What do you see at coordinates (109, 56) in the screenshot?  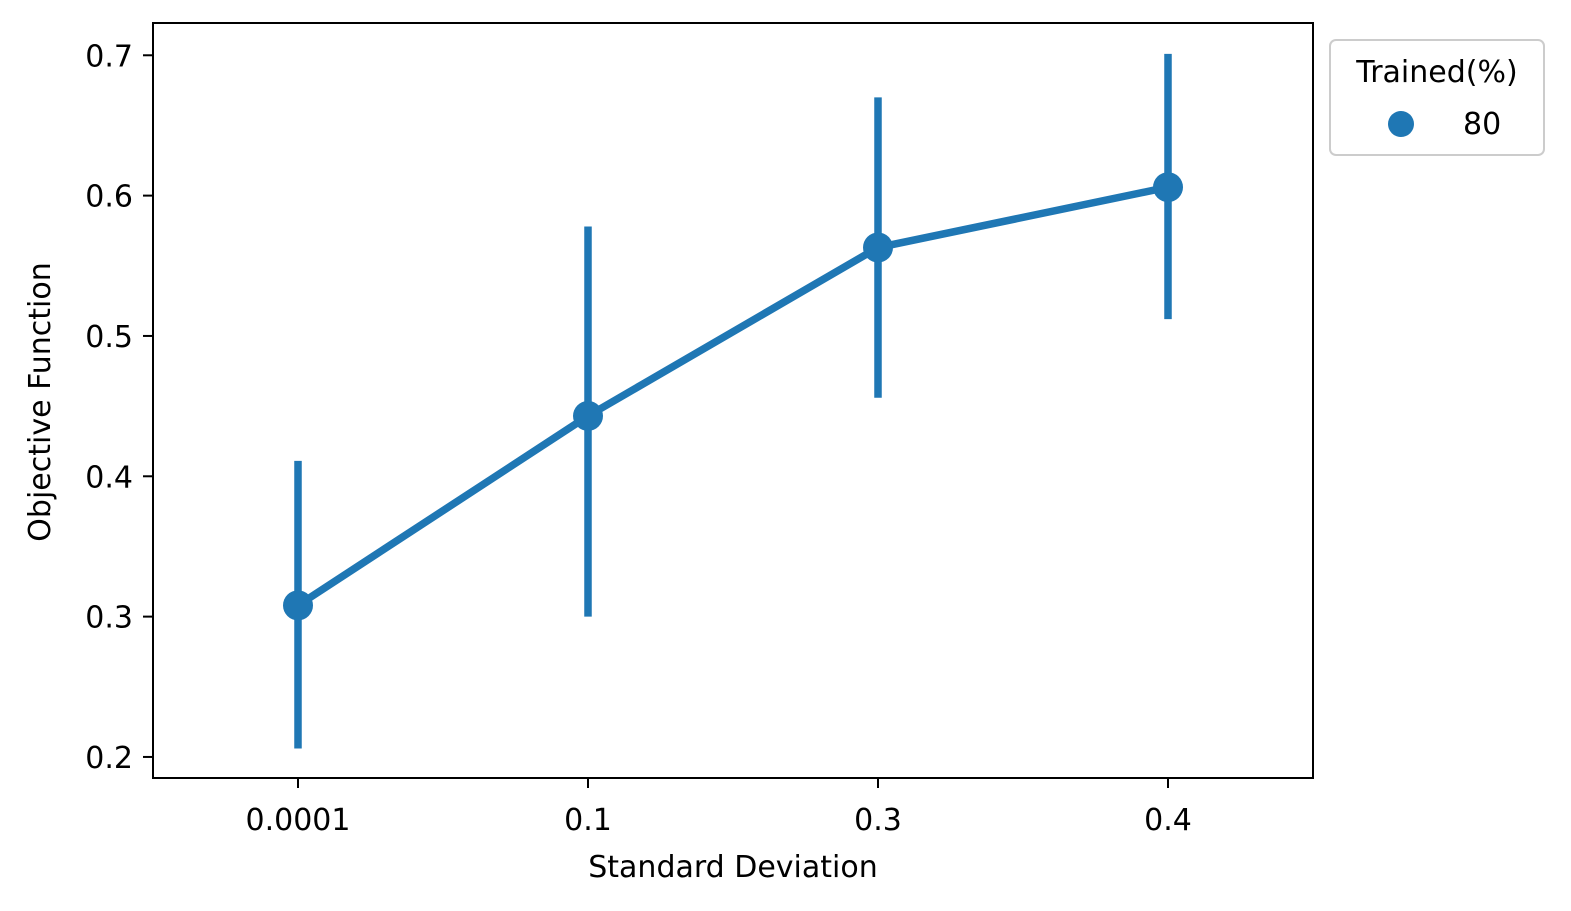 I see `y-tick-label: 0.7` at bounding box center [109, 56].